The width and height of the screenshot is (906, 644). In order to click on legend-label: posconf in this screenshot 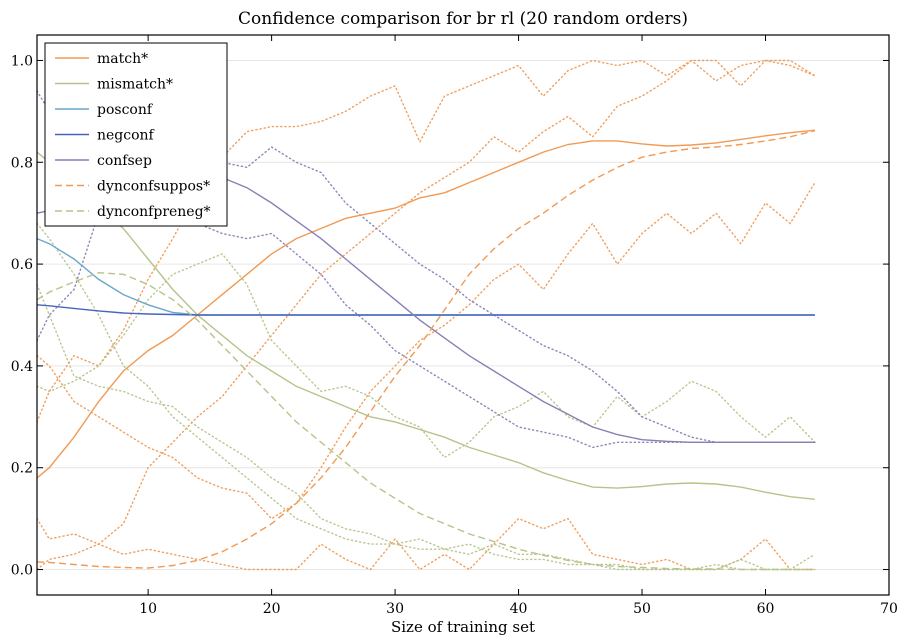, I will do `click(125, 110)`.